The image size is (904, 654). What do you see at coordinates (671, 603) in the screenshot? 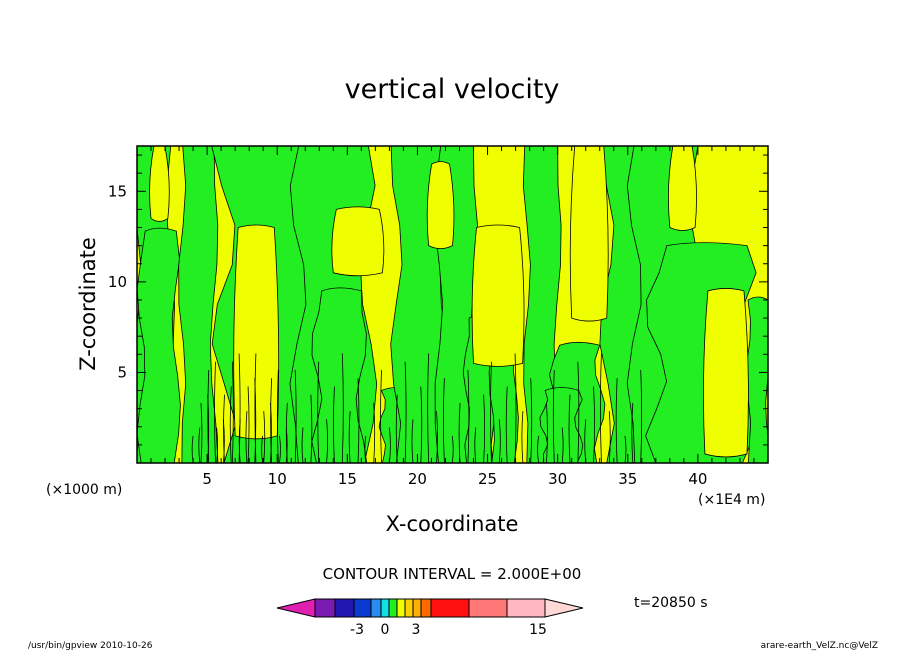
I see `time-label: t=20850 s` at bounding box center [671, 603].